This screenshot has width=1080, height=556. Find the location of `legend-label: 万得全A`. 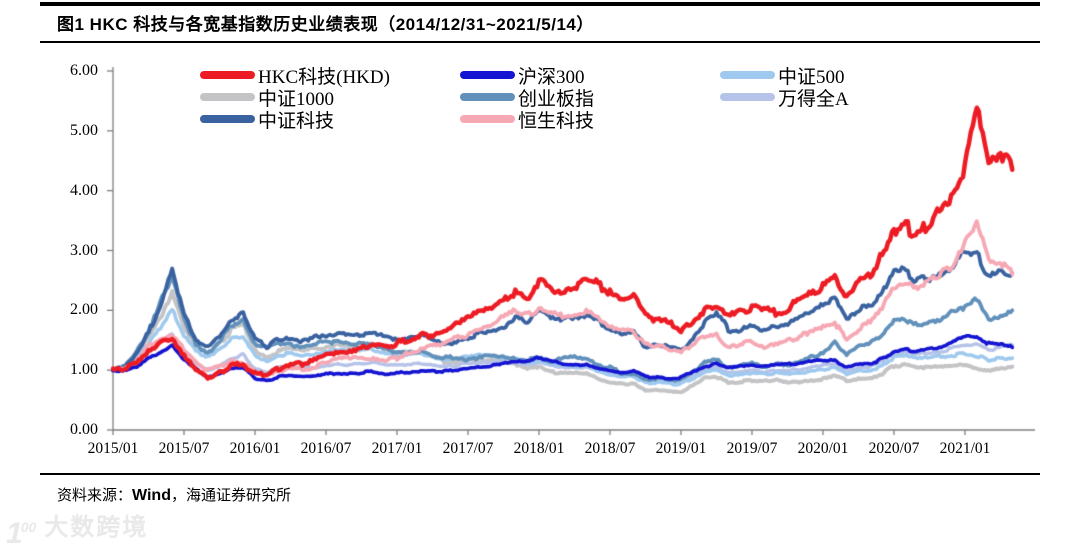

legend-label: 万得全A is located at coordinates (813, 99).